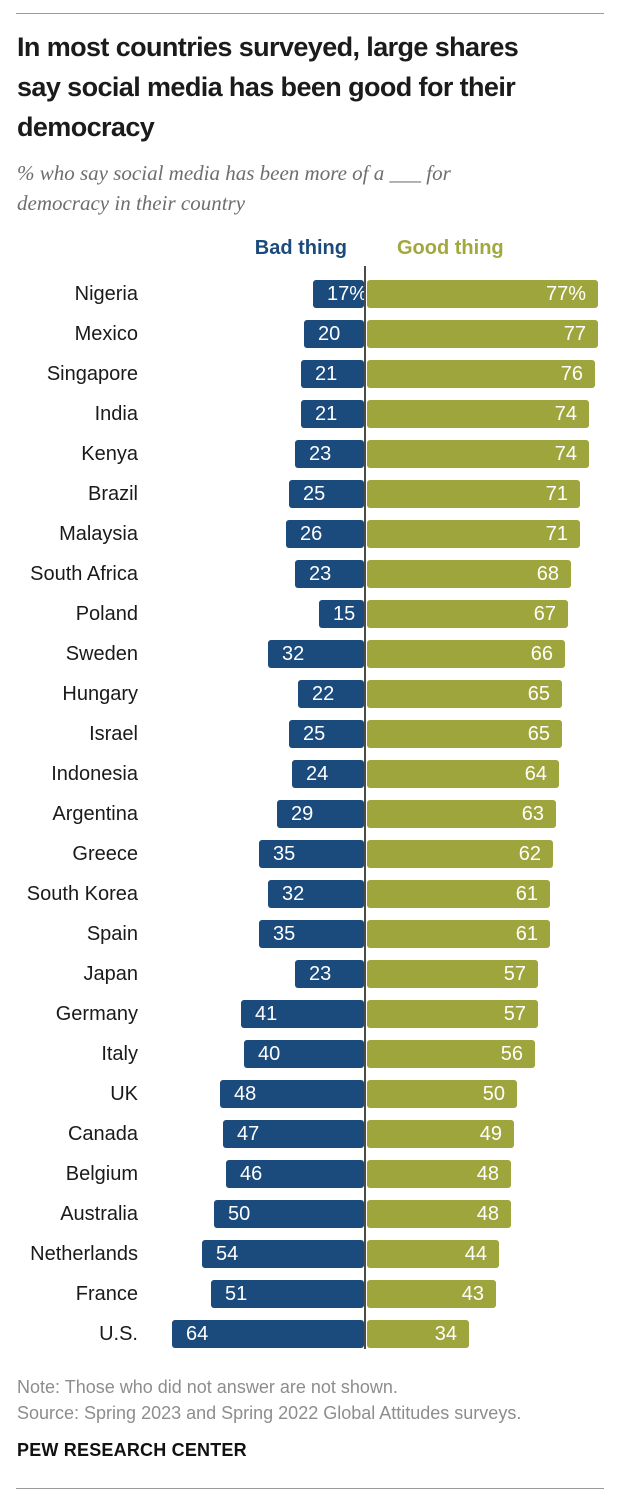 The height and width of the screenshot is (1497, 620). What do you see at coordinates (544, 613) in the screenshot?
I see `good-thing-value: 67` at bounding box center [544, 613].